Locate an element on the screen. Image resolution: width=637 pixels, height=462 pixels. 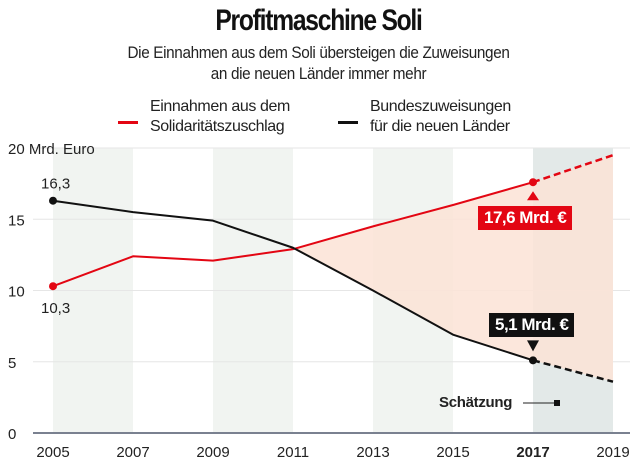
legend-label-zuweisungen-line2: für die neuen Länder is located at coordinates (440, 126).